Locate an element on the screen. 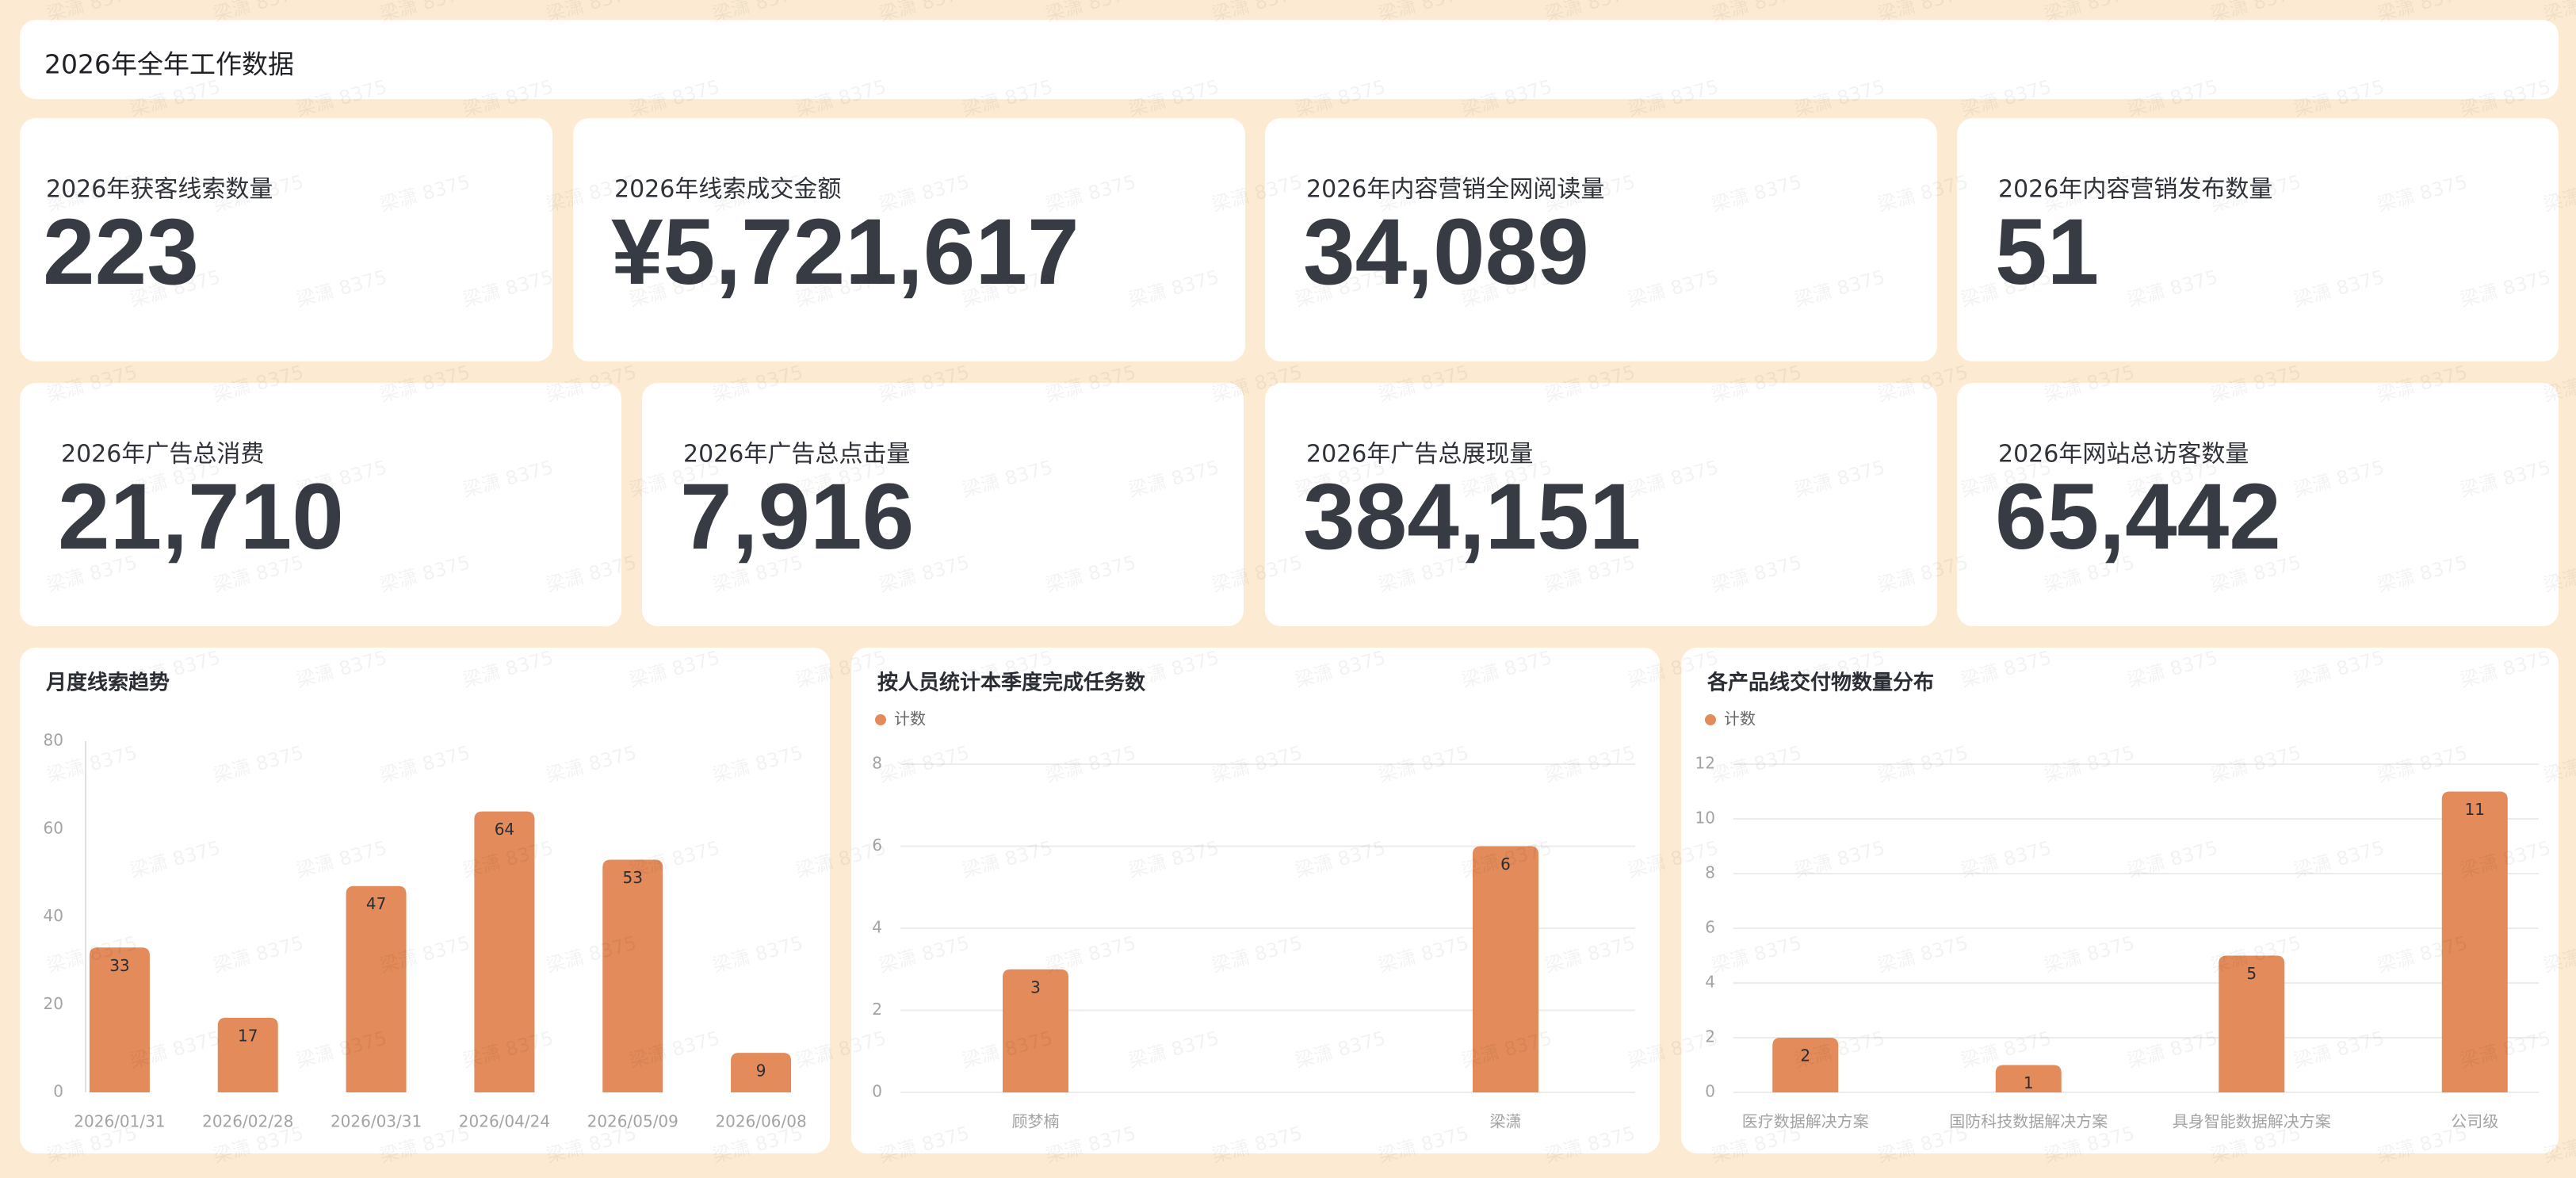 This screenshot has width=2576, height=1178. value-label: 47 is located at coordinates (376, 904).